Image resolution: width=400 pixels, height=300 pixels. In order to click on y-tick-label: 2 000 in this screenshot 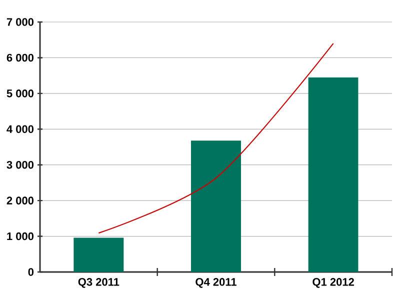, I will do `click(20, 200)`.